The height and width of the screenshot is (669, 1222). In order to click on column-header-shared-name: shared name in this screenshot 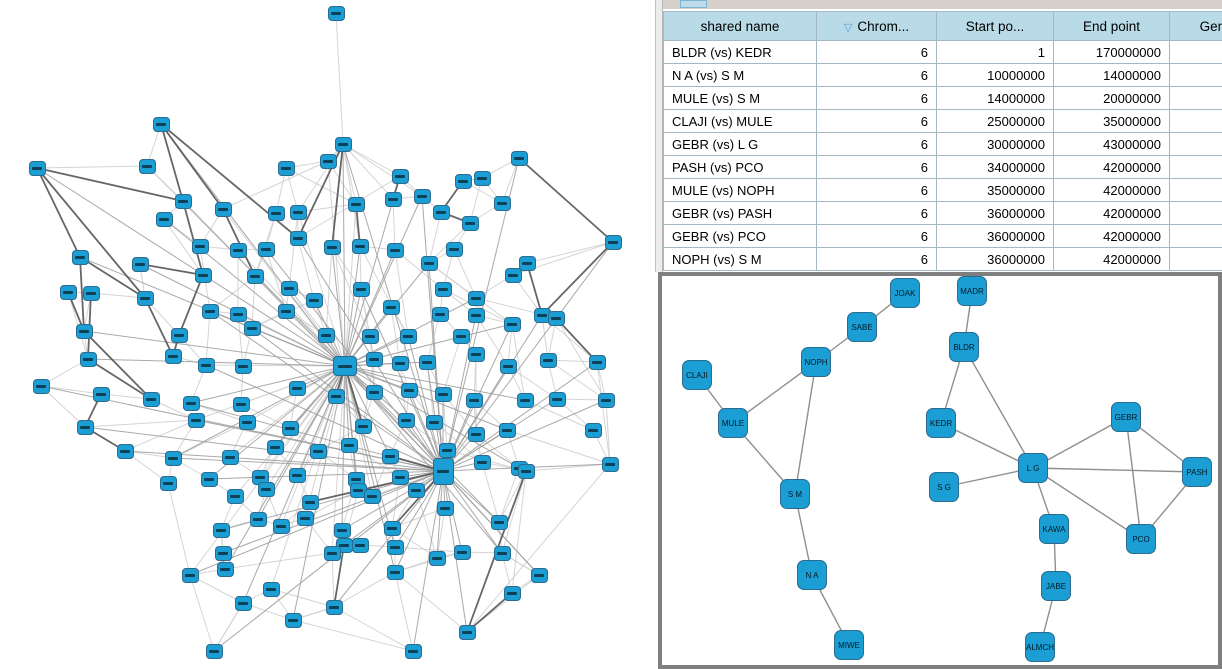, I will do `click(740, 26)`.